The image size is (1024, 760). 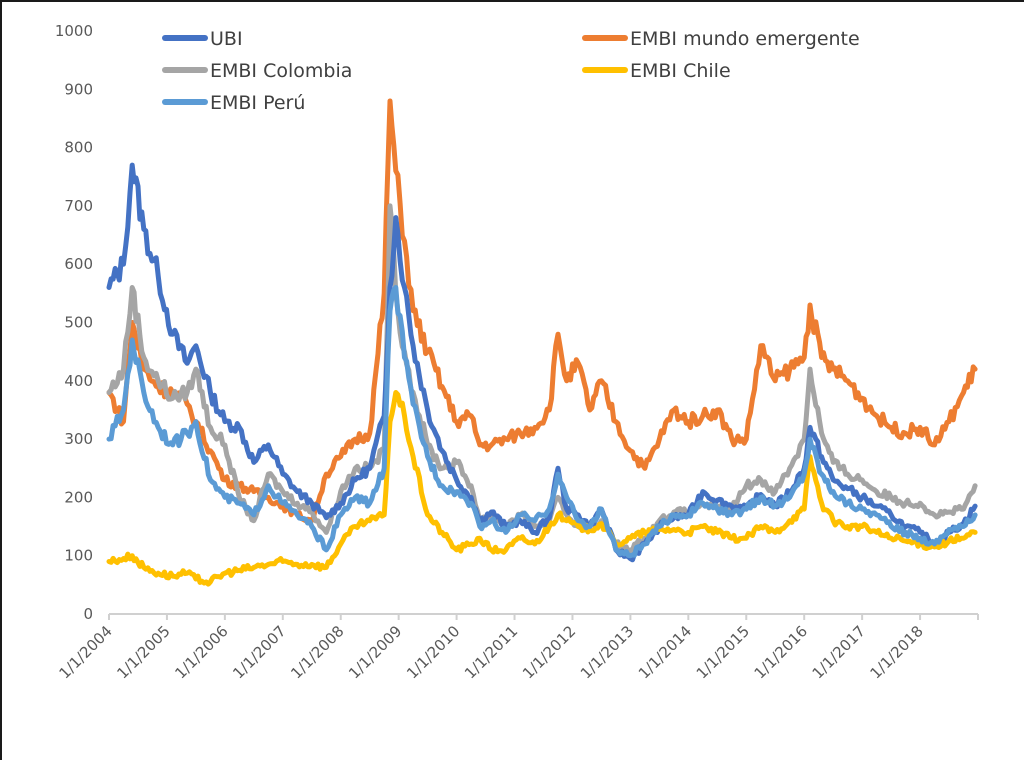 I want to click on y-axis: 0 100 200 300 400 500 600 700 800 900 1000, so click(x=74, y=322).